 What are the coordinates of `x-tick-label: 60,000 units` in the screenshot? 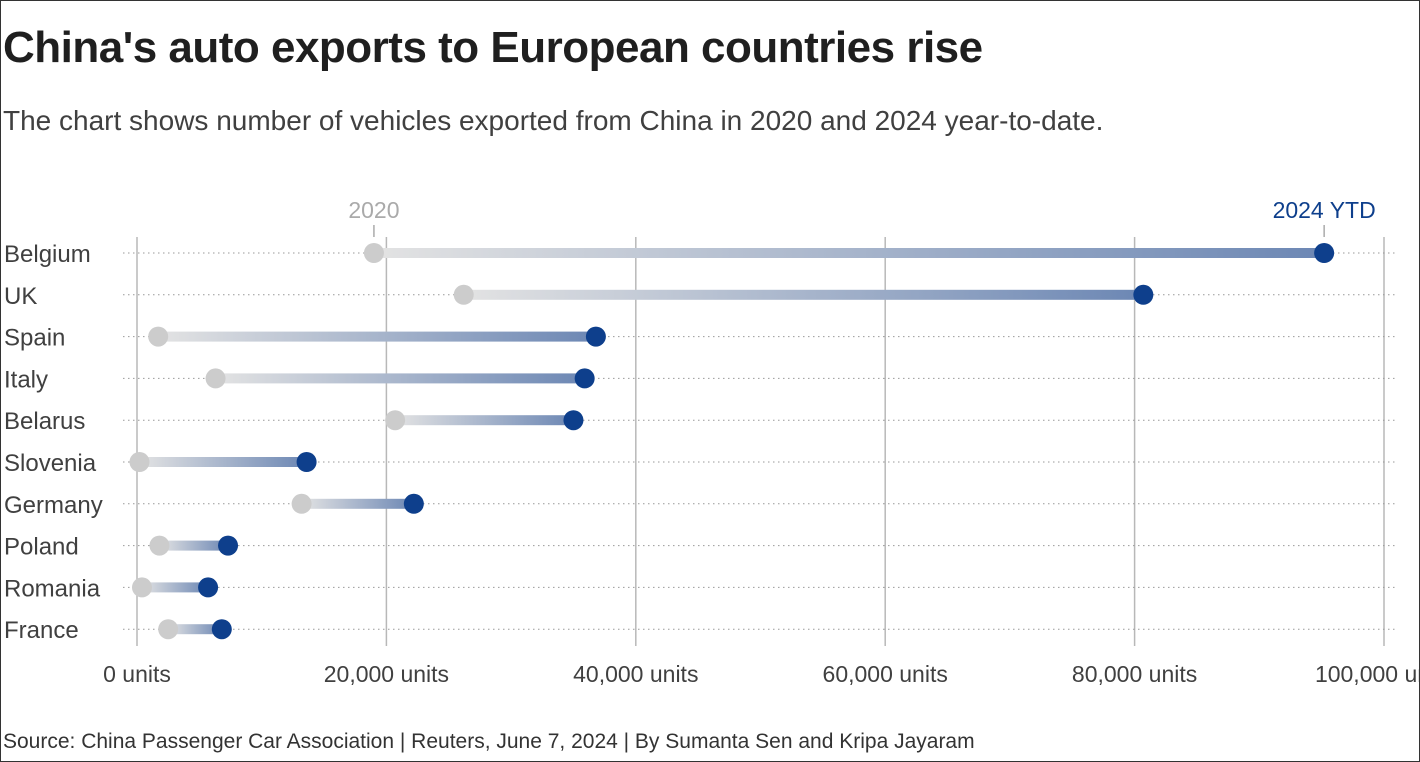 It's located at (885, 674).